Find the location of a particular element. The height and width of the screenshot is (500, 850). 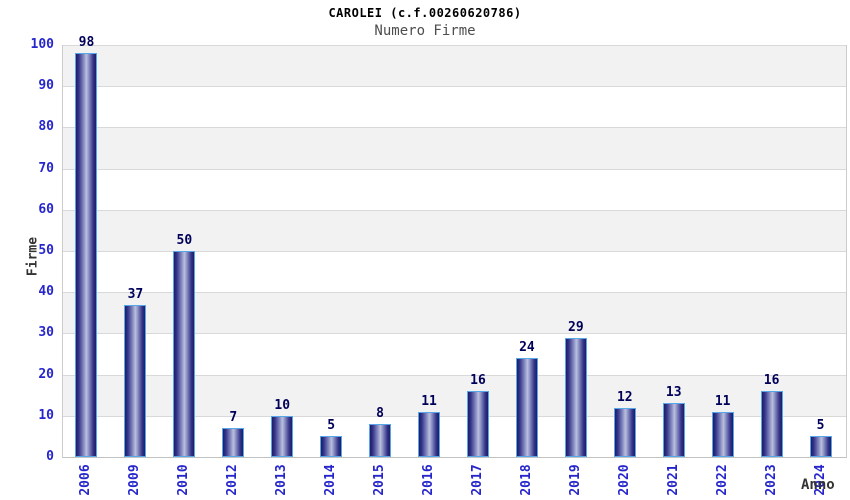

bar-value-label: 37 is located at coordinates (135, 294).